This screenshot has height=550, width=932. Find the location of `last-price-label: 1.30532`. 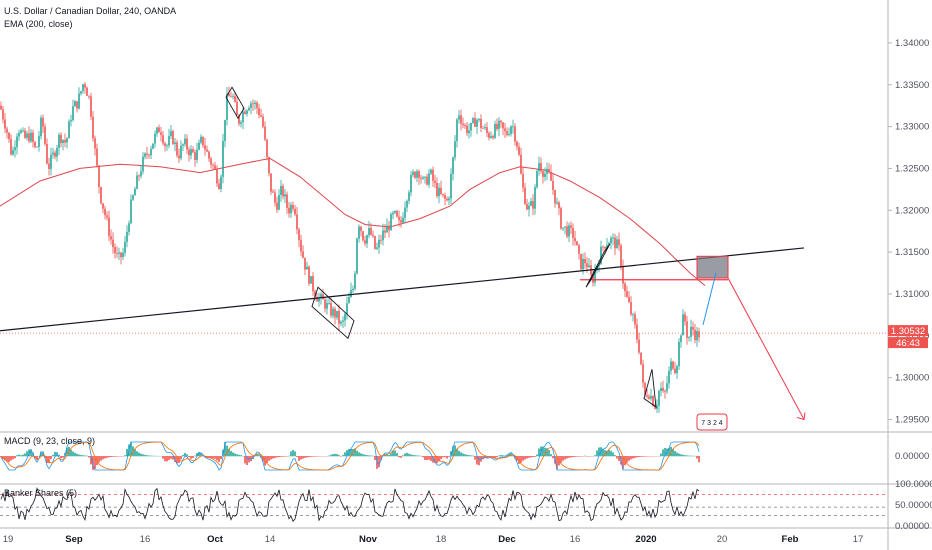

last-price-label: 1.30532 is located at coordinates (908, 331).